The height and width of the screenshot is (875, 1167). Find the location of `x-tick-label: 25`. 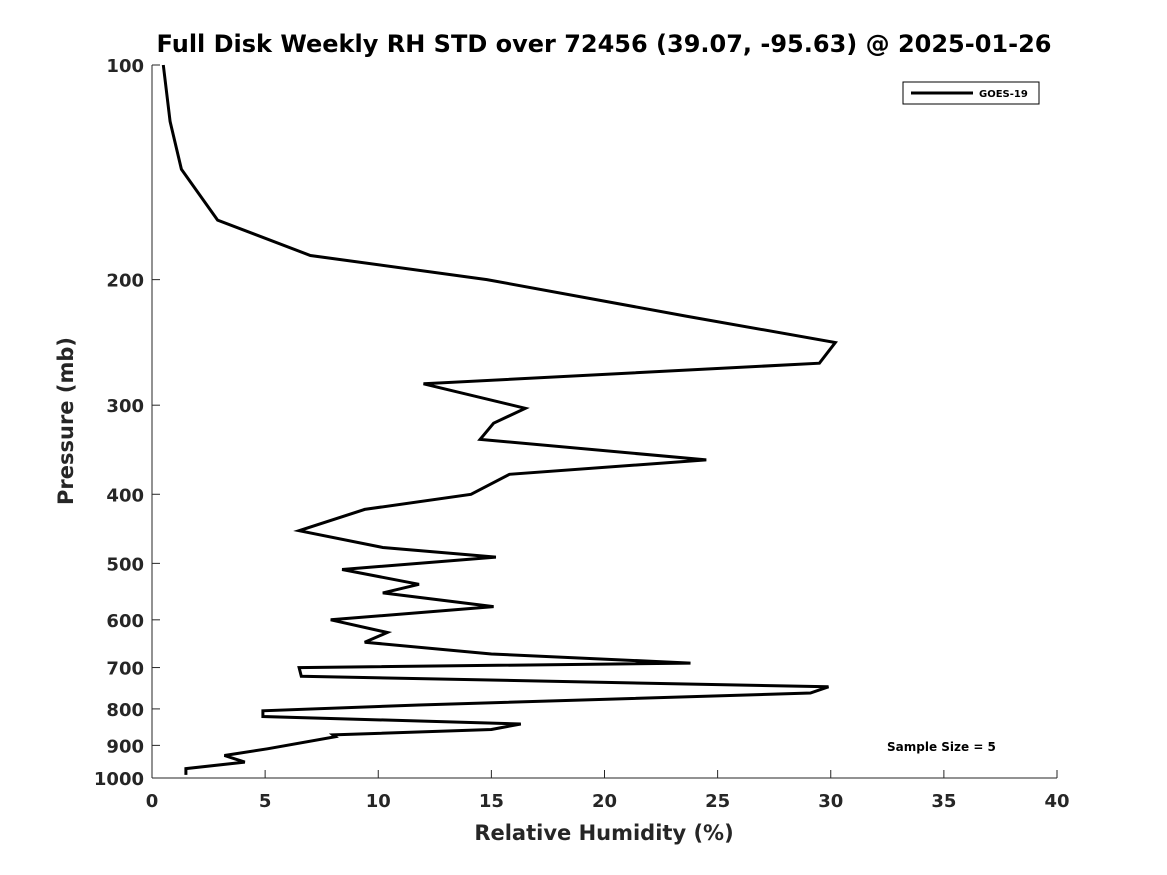

x-tick-label: 25 is located at coordinates (717, 801).